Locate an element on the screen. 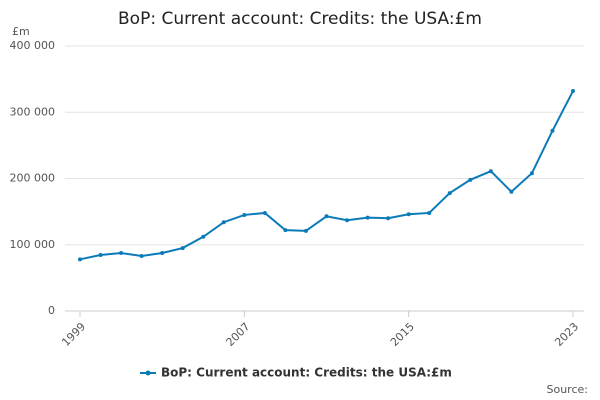 Image resolution: width=600 pixels, height=400 pixels. y-tick-label: 0 is located at coordinates (51, 310).